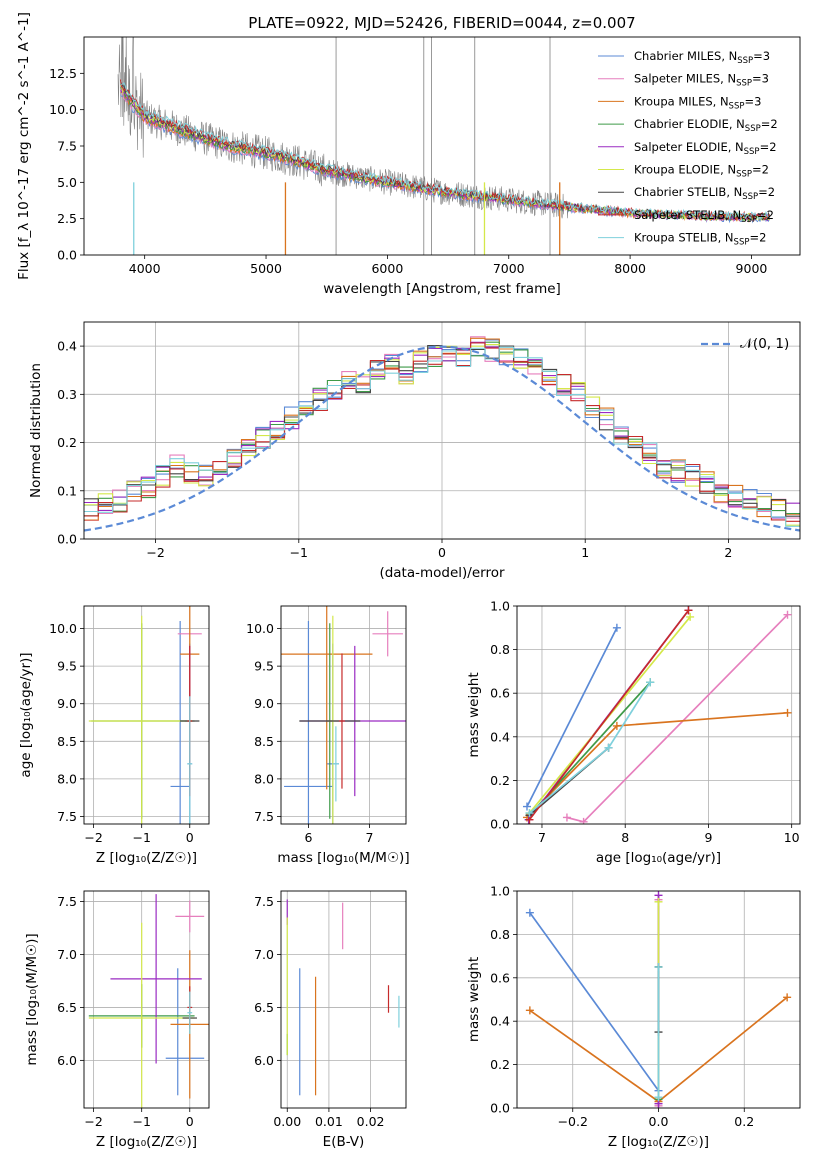 The height and width of the screenshot is (1170, 819). I want to click on y-tick-label: 7.0, so click(264, 954).